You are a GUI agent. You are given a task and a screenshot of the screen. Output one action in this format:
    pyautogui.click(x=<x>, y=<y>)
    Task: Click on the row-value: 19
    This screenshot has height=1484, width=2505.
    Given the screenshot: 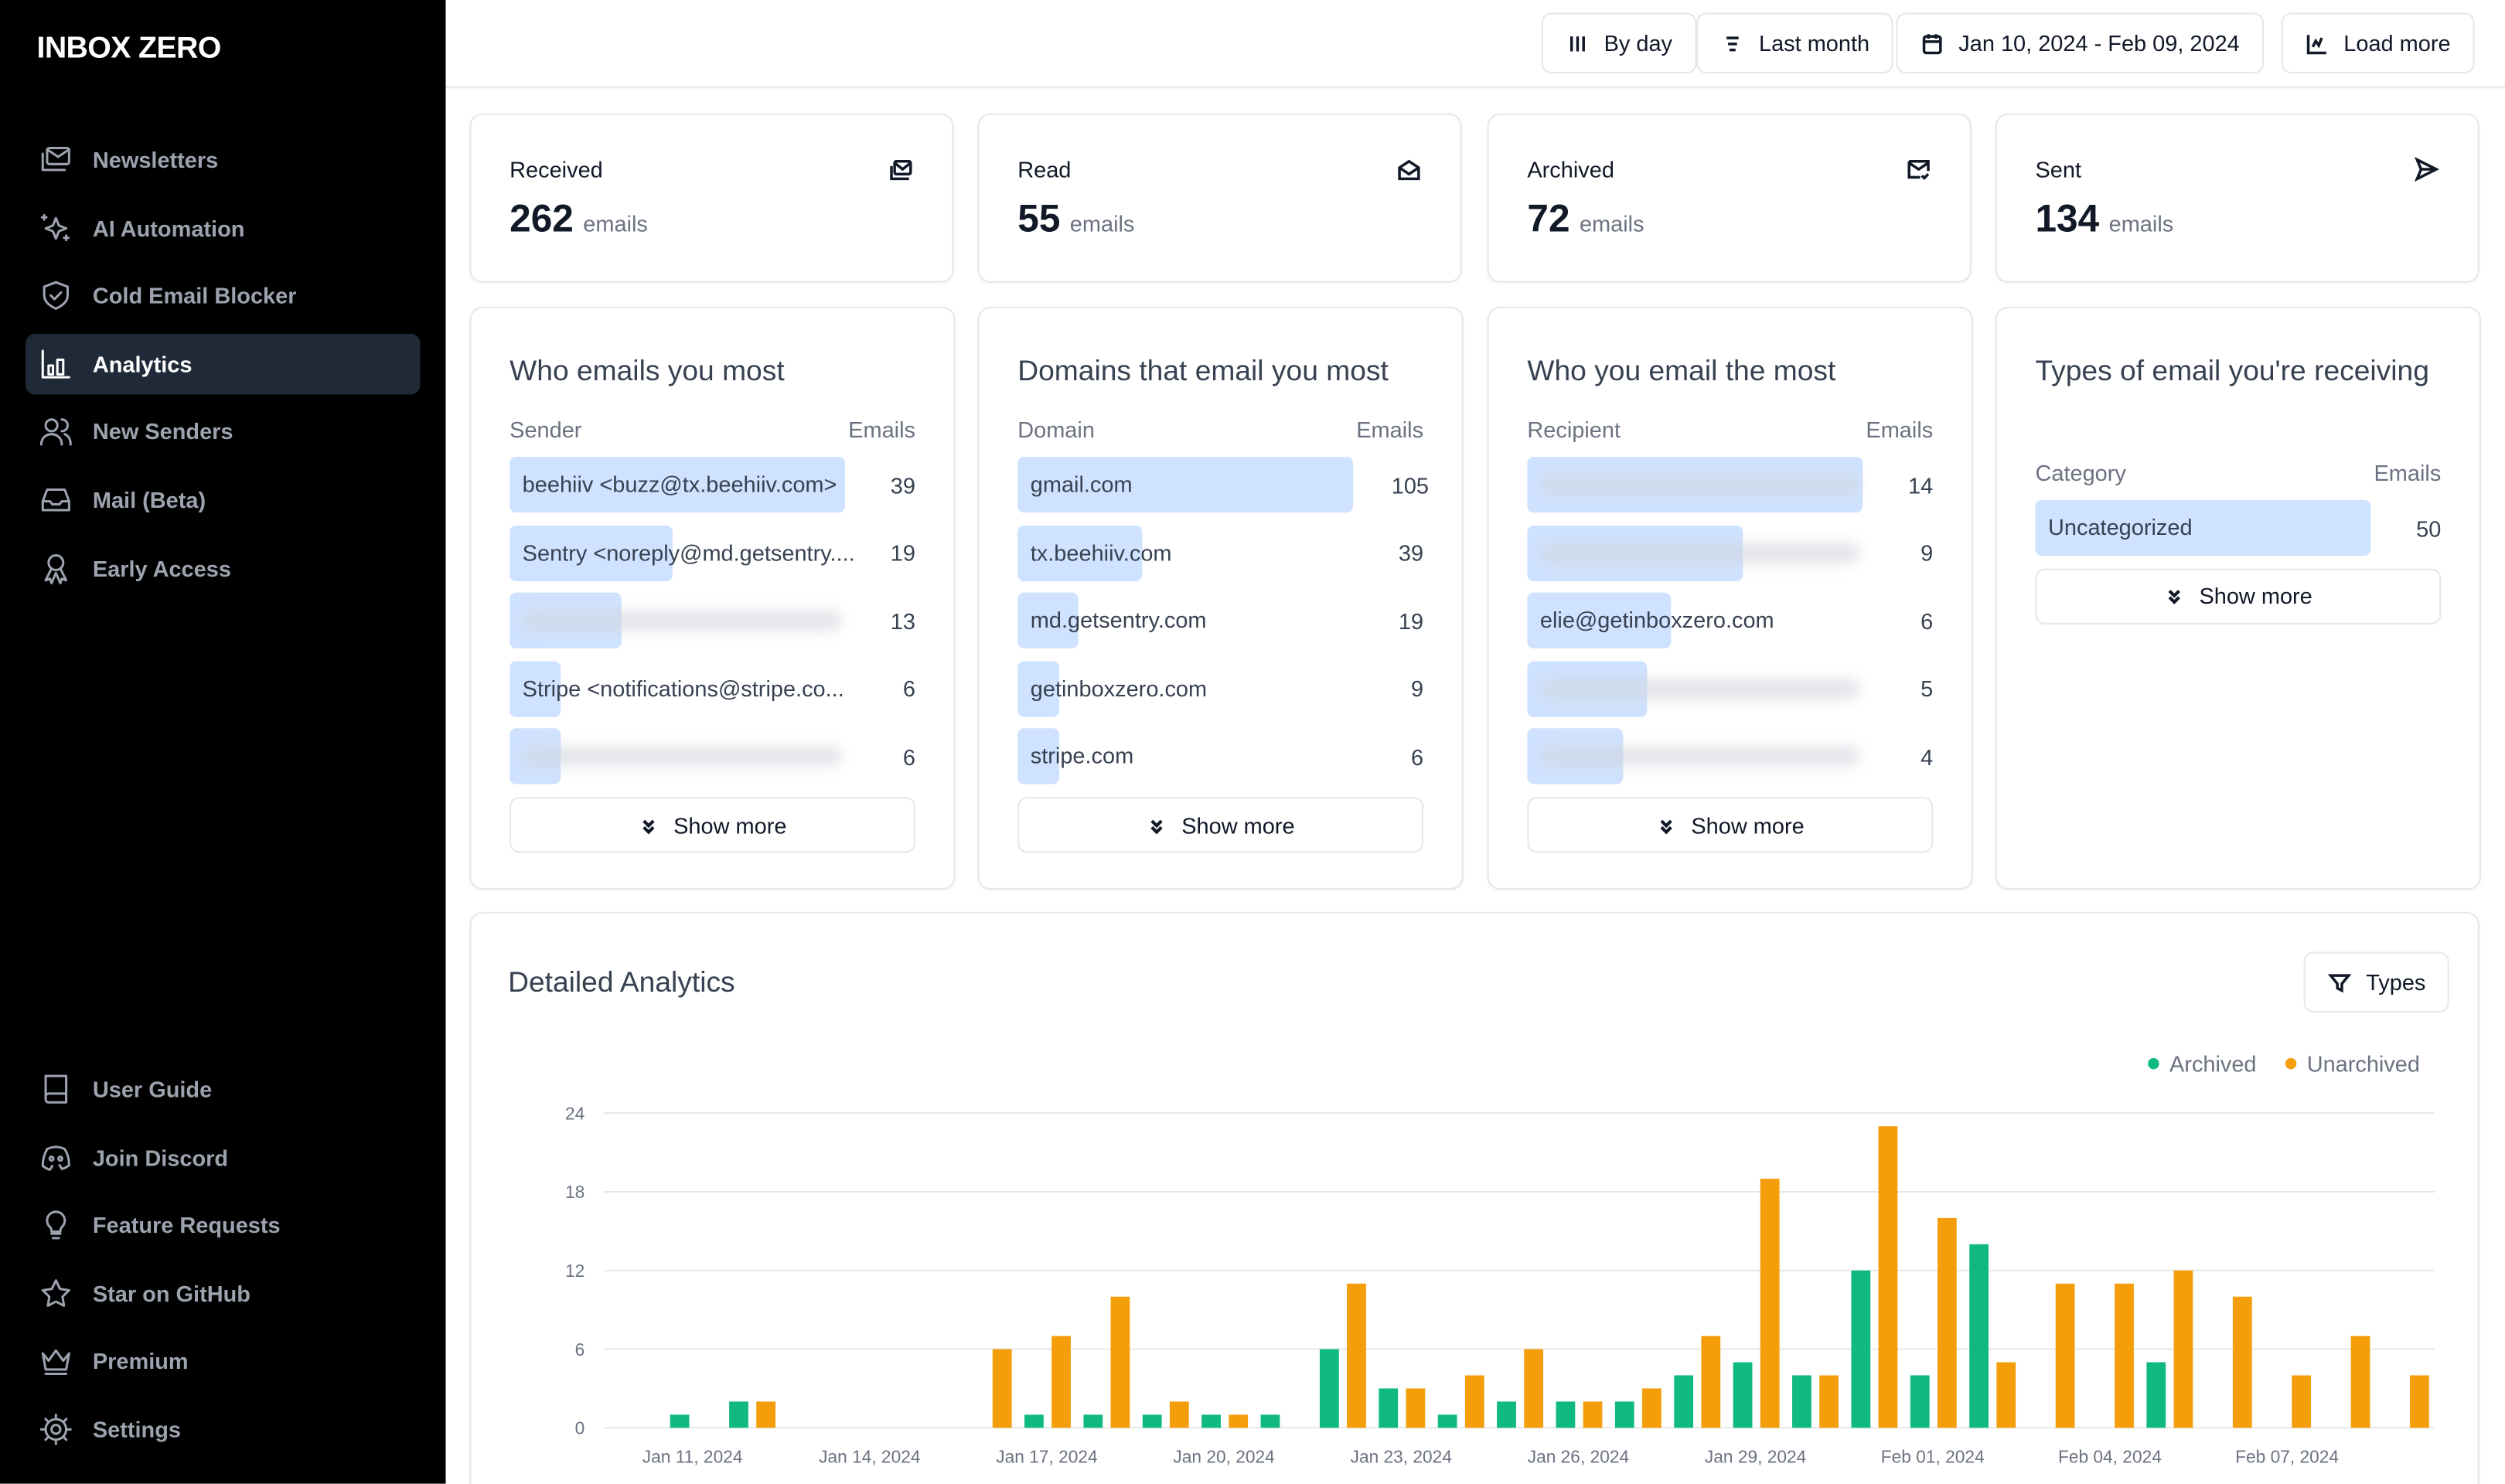 What is the action you would take?
    pyautogui.click(x=1411, y=621)
    